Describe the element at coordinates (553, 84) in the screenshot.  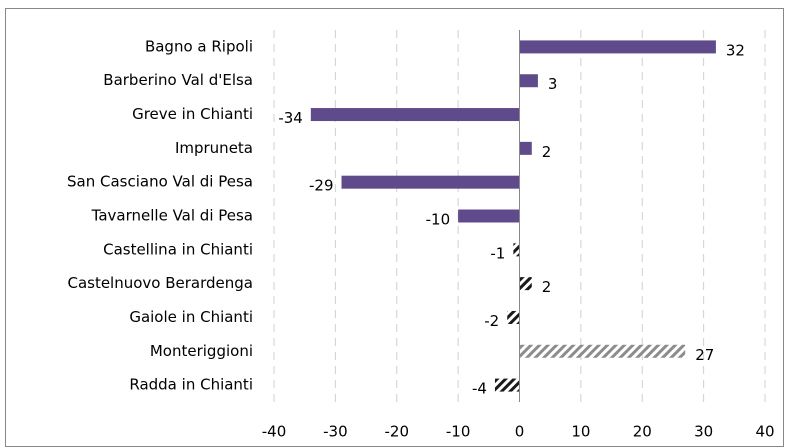
I see `value-label: 3` at that location.